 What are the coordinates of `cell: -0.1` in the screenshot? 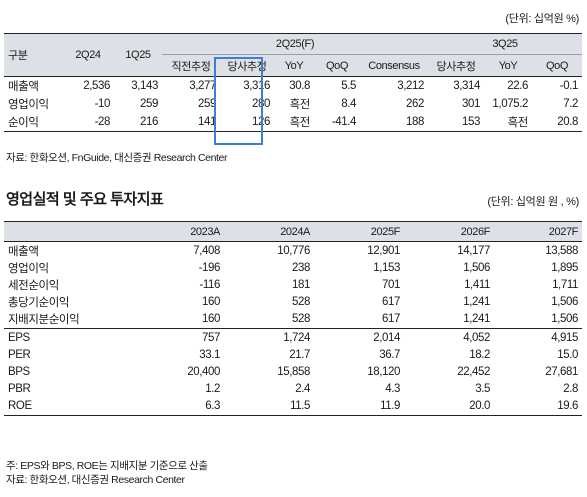 It's located at (569, 86).